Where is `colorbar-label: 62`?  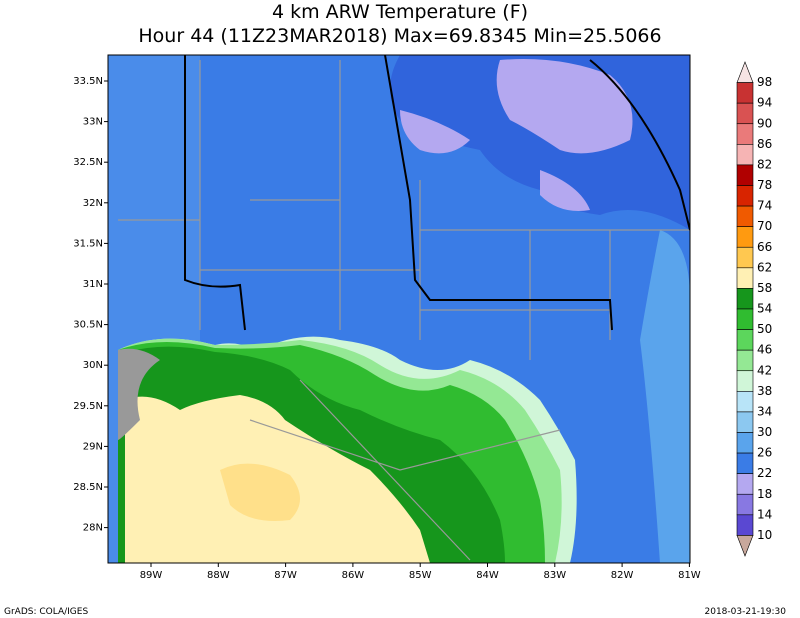
colorbar-label: 62 is located at coordinates (764, 267).